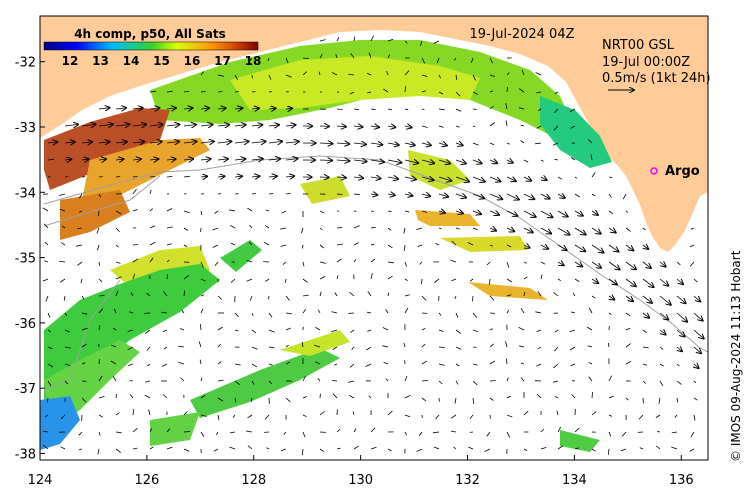 This screenshot has height=496, width=750. I want to click on y-axis: -32 -33 -34 -35 -36 -37 -38, so click(30, 259).